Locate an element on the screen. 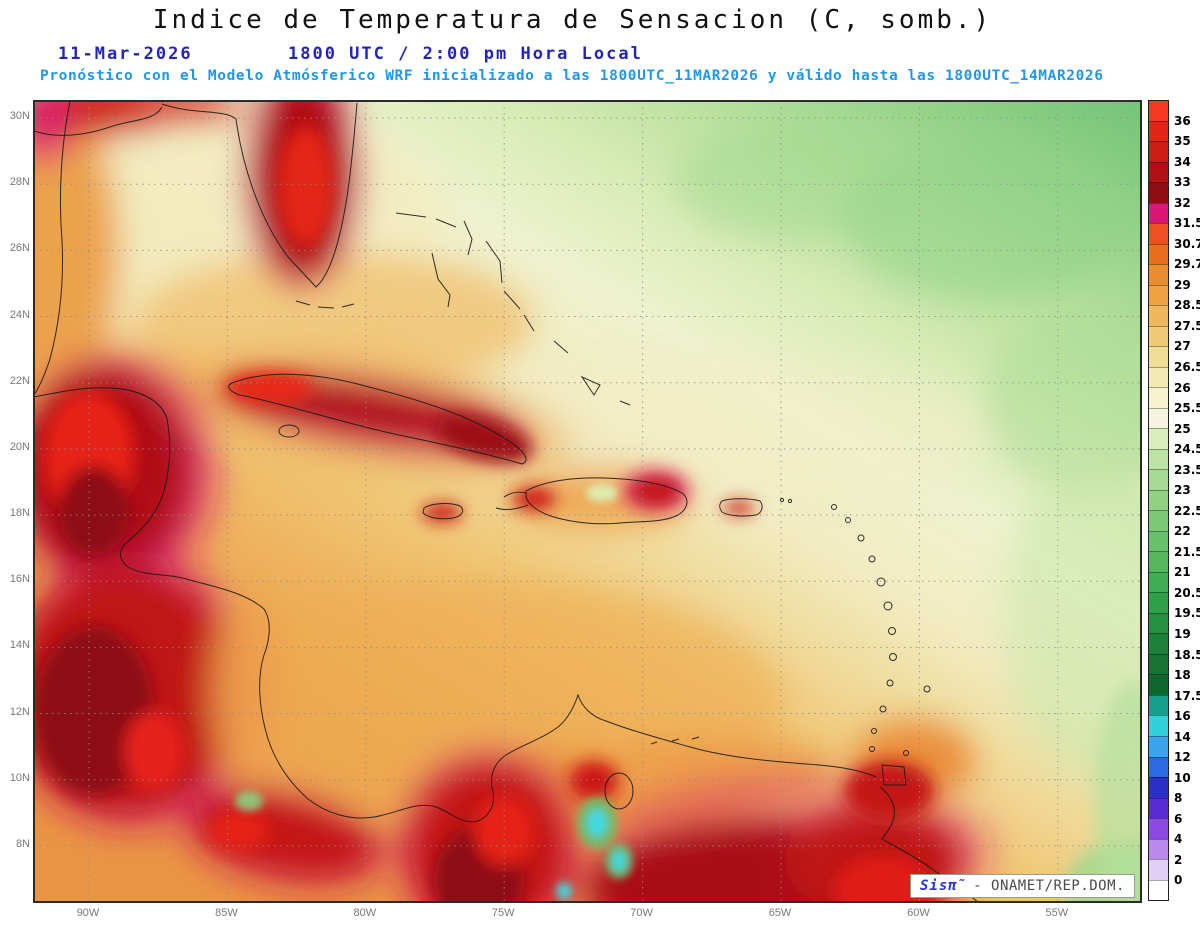 The height and width of the screenshot is (927, 1200). colorbar-label: 14 is located at coordinates (1182, 736).